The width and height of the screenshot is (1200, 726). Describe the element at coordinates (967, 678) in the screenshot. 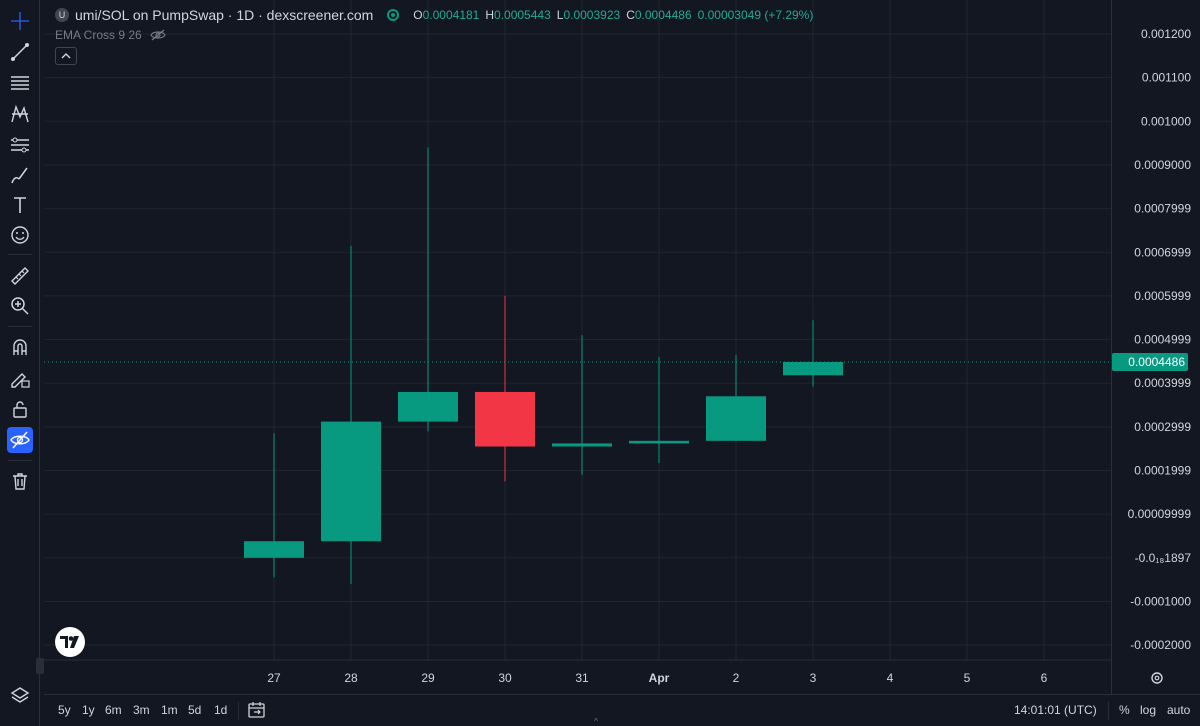

I see `time-tick-label: 5` at that location.